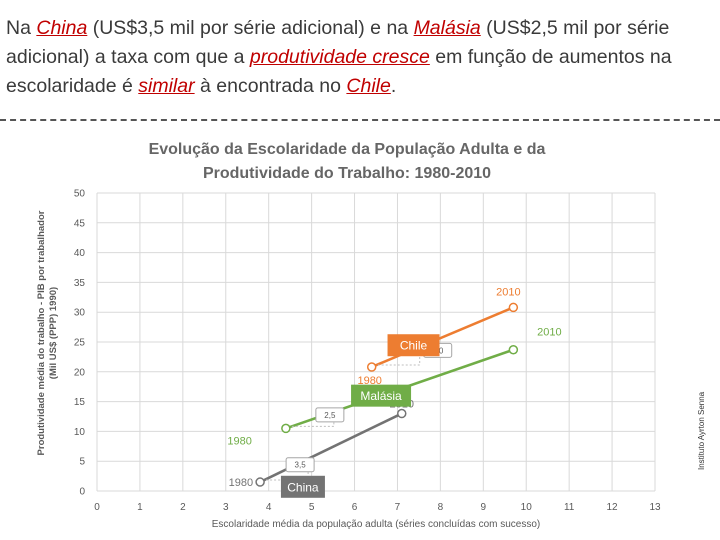  Describe the element at coordinates (80, 402) in the screenshot. I see `y-tick-label: 15` at that location.